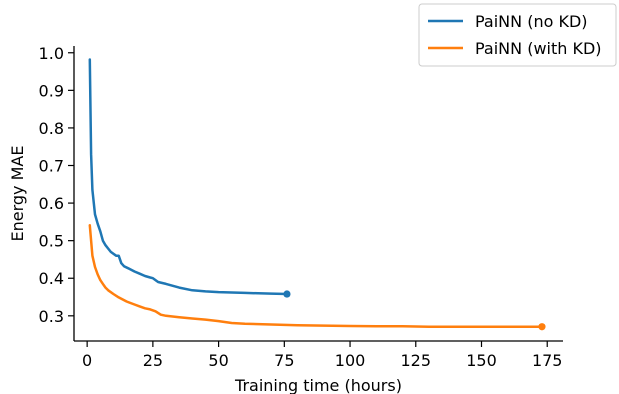  Describe the element at coordinates (218, 360) in the screenshot. I see `x-tick-label: 50` at that location.